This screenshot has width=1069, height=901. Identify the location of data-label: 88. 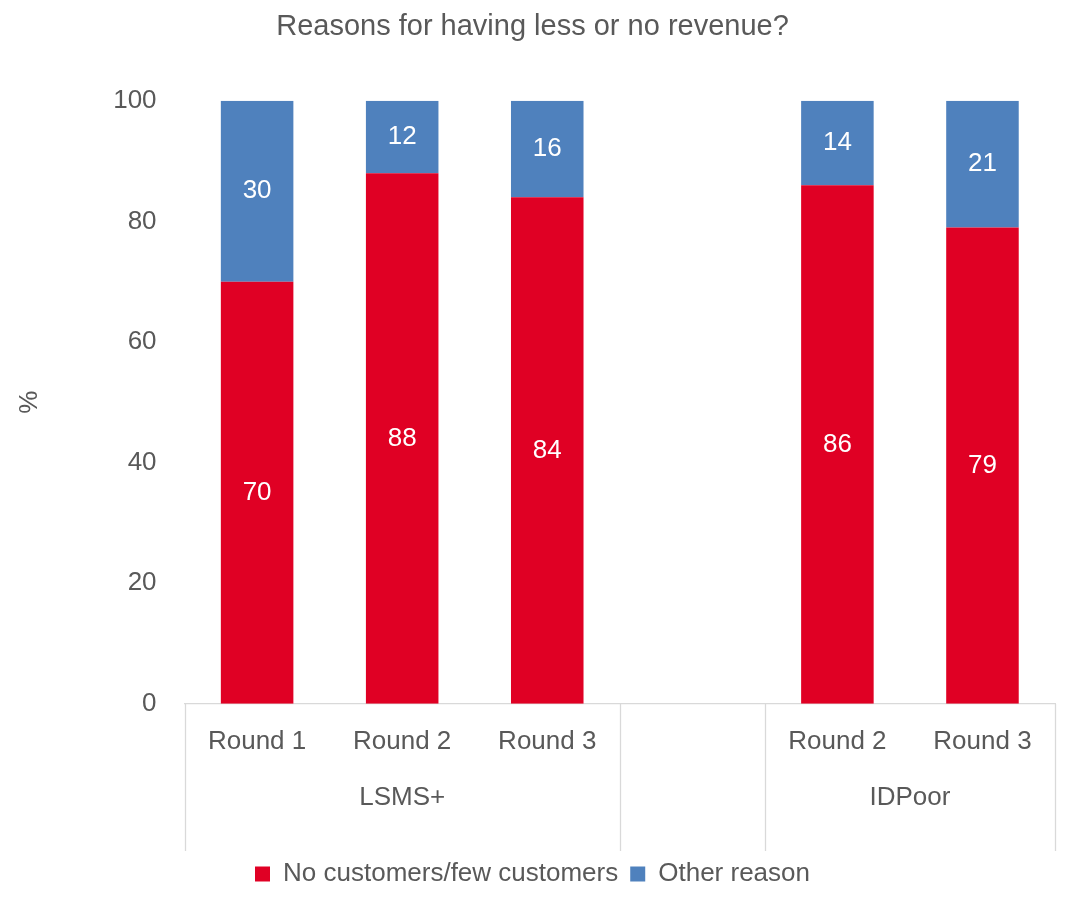
(402, 436).